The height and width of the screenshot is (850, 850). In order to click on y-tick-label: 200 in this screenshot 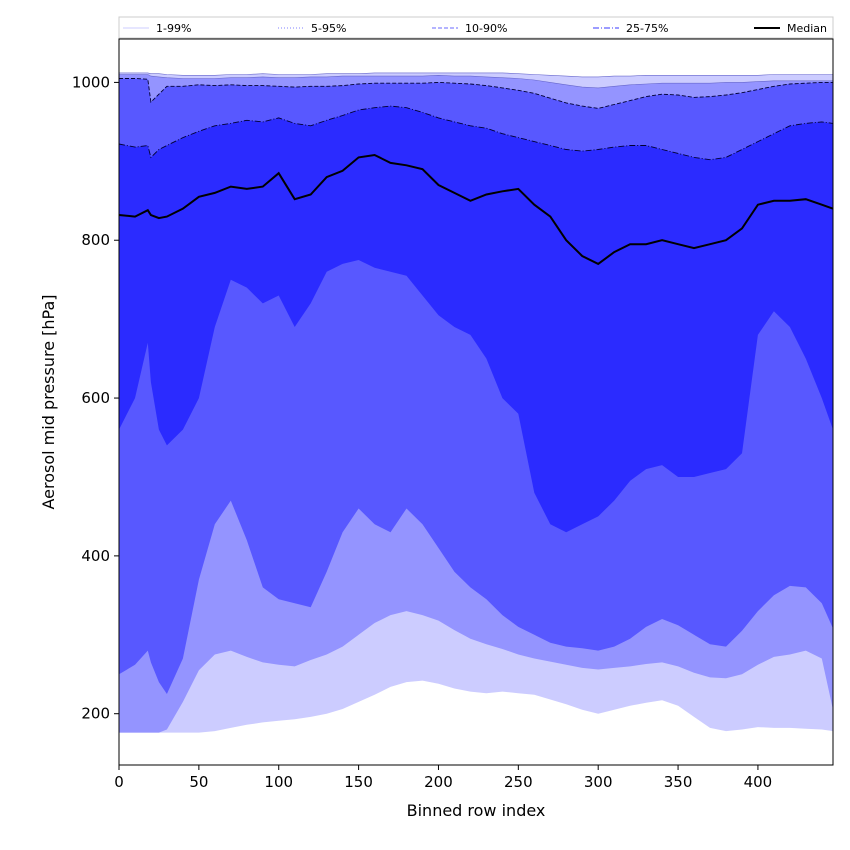, I will do `click(95, 714)`.